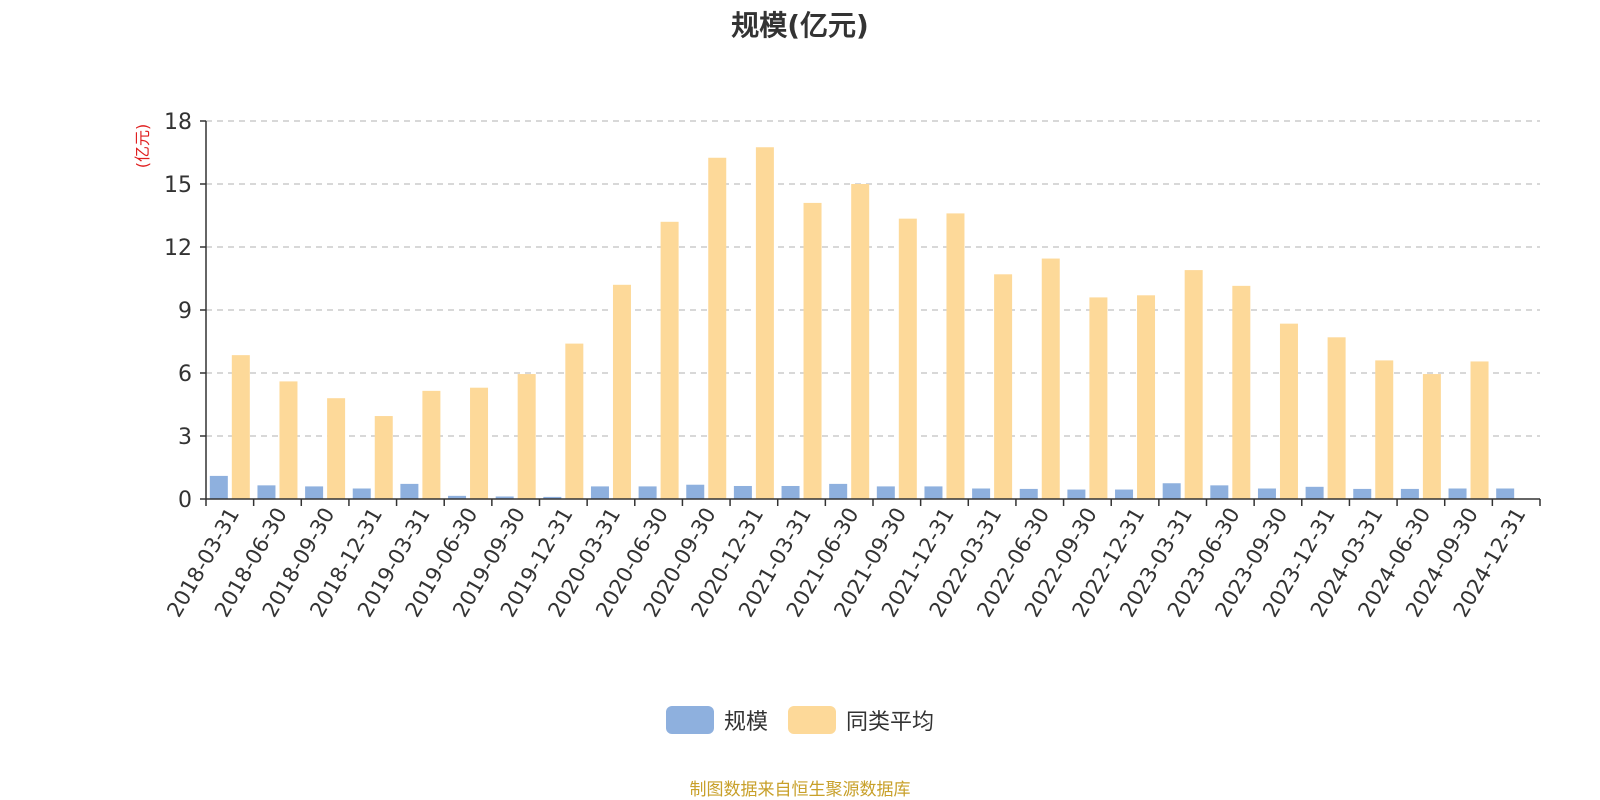 This screenshot has height=800, width=1600. Describe the element at coordinates (178, 248) in the screenshot. I see `y-tick-label: 12` at that location.